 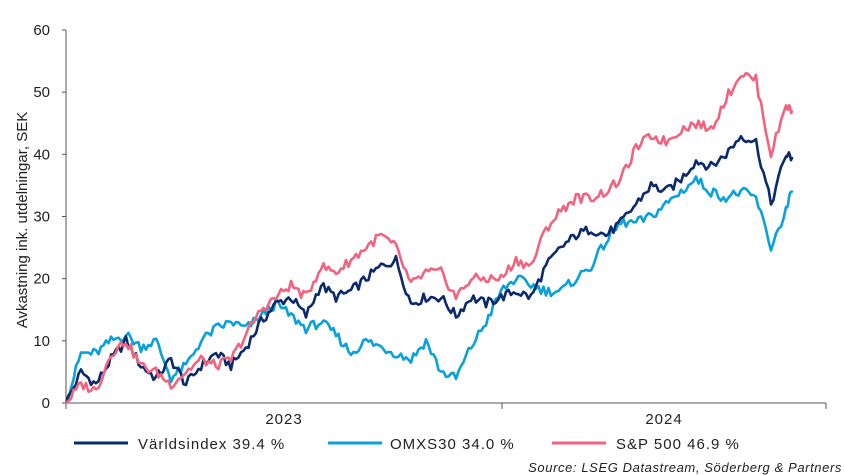 What do you see at coordinates (41, 341) in the screenshot?
I see `y-tick-label: 10` at bounding box center [41, 341].